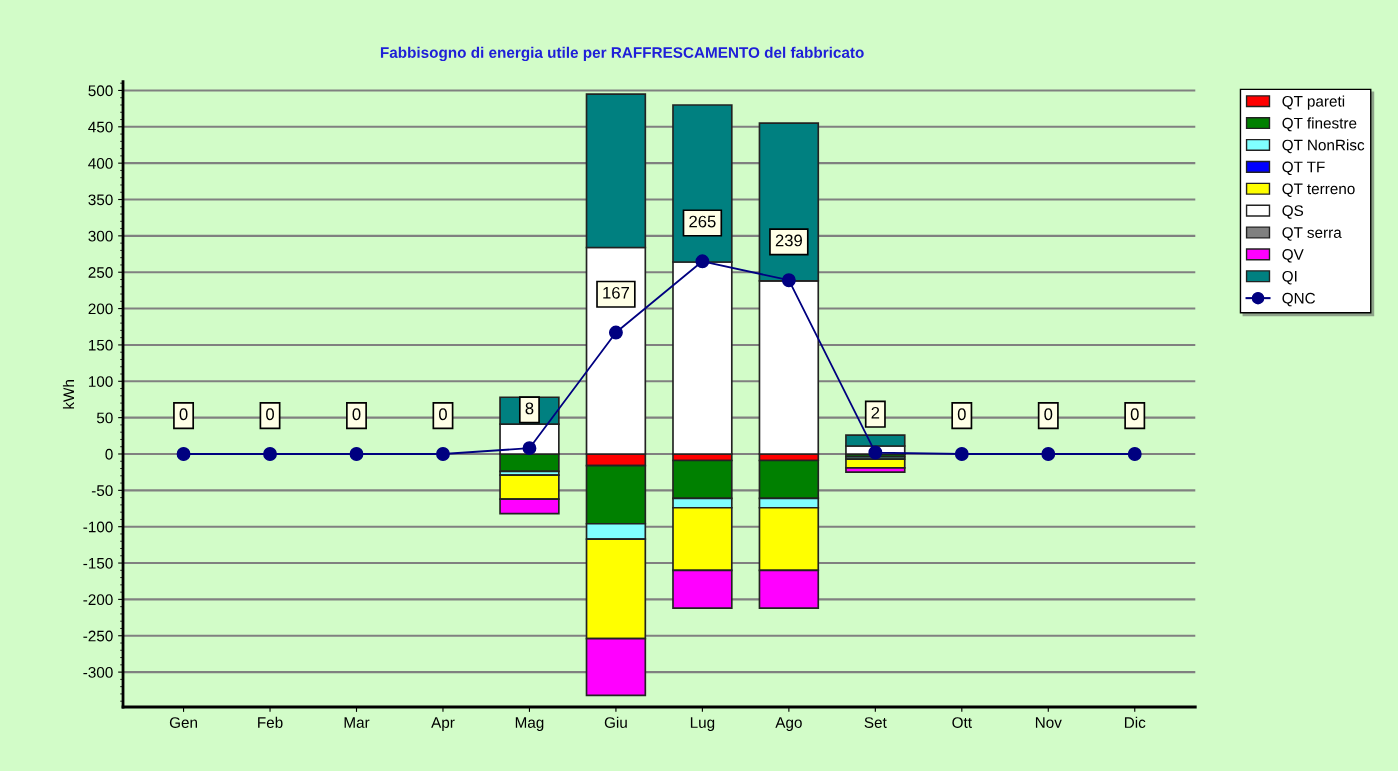 Image resolution: width=1398 pixels, height=771 pixels. What do you see at coordinates (1319, 124) in the screenshot?
I see `legend-label: QT finestre` at bounding box center [1319, 124].